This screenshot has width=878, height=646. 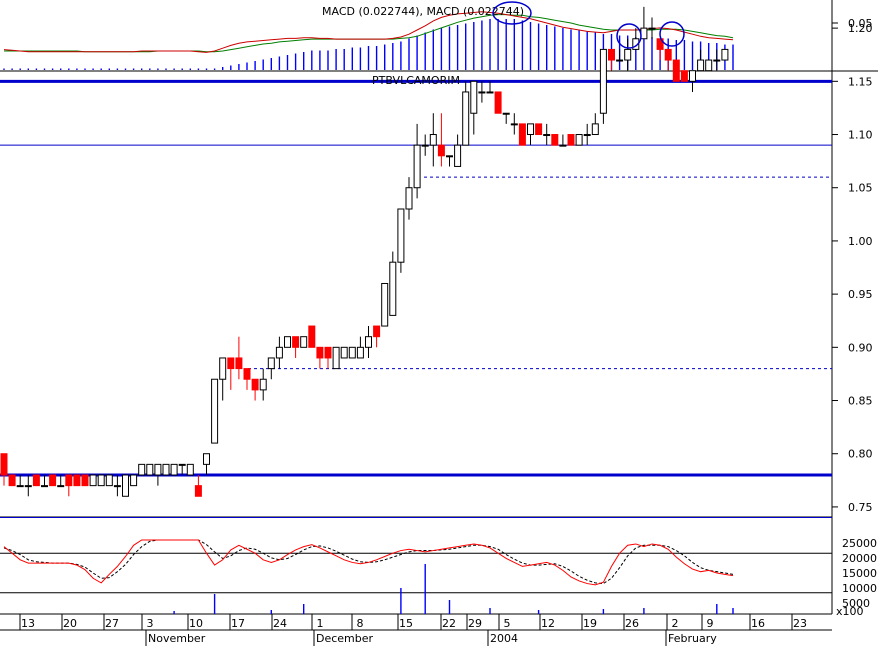 What do you see at coordinates (112, 623) in the screenshot?
I see `x-tick-label: 27` at bounding box center [112, 623].